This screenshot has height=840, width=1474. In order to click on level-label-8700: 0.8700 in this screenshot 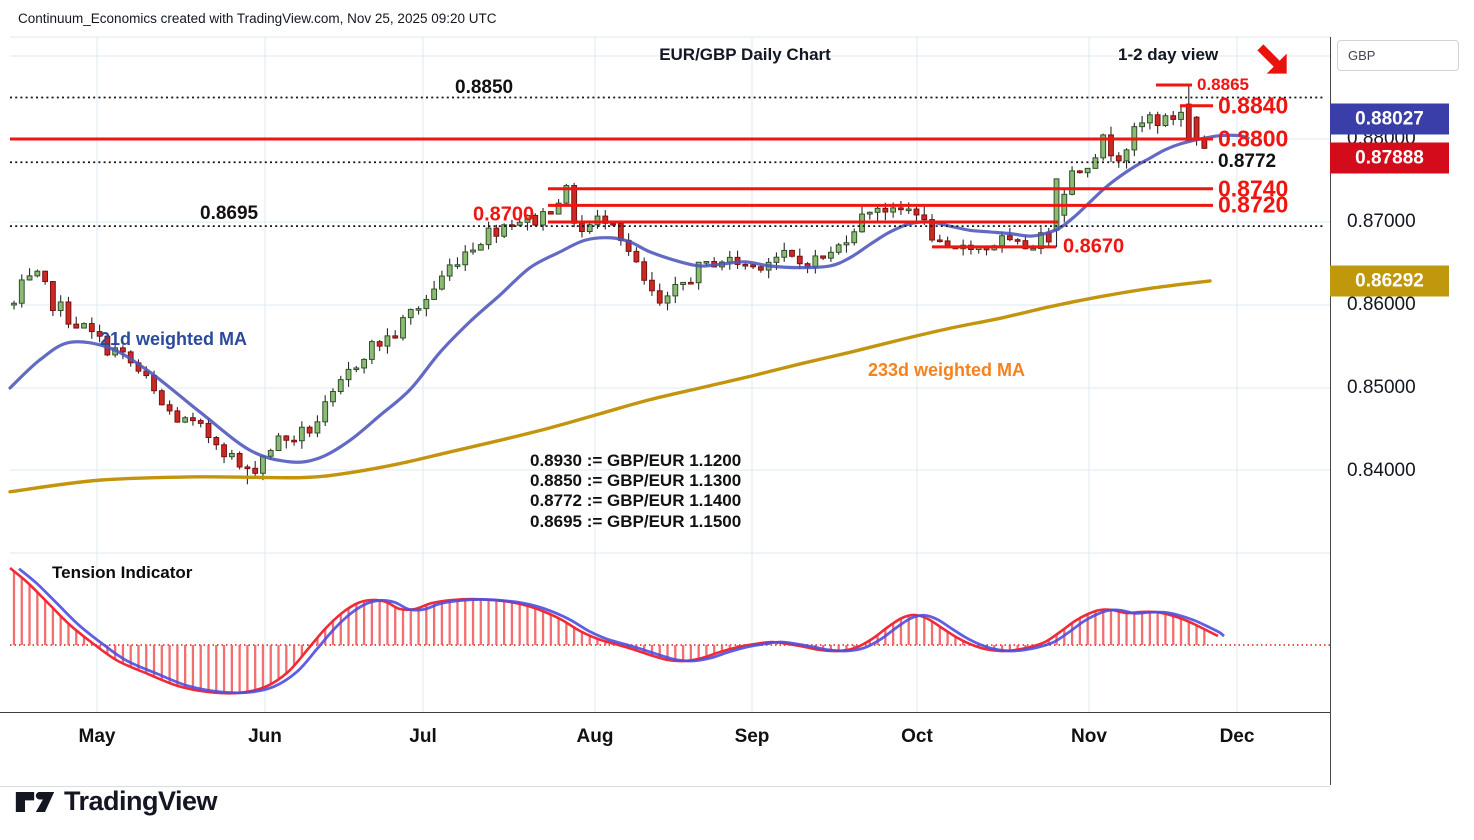, I will do `click(504, 214)`.